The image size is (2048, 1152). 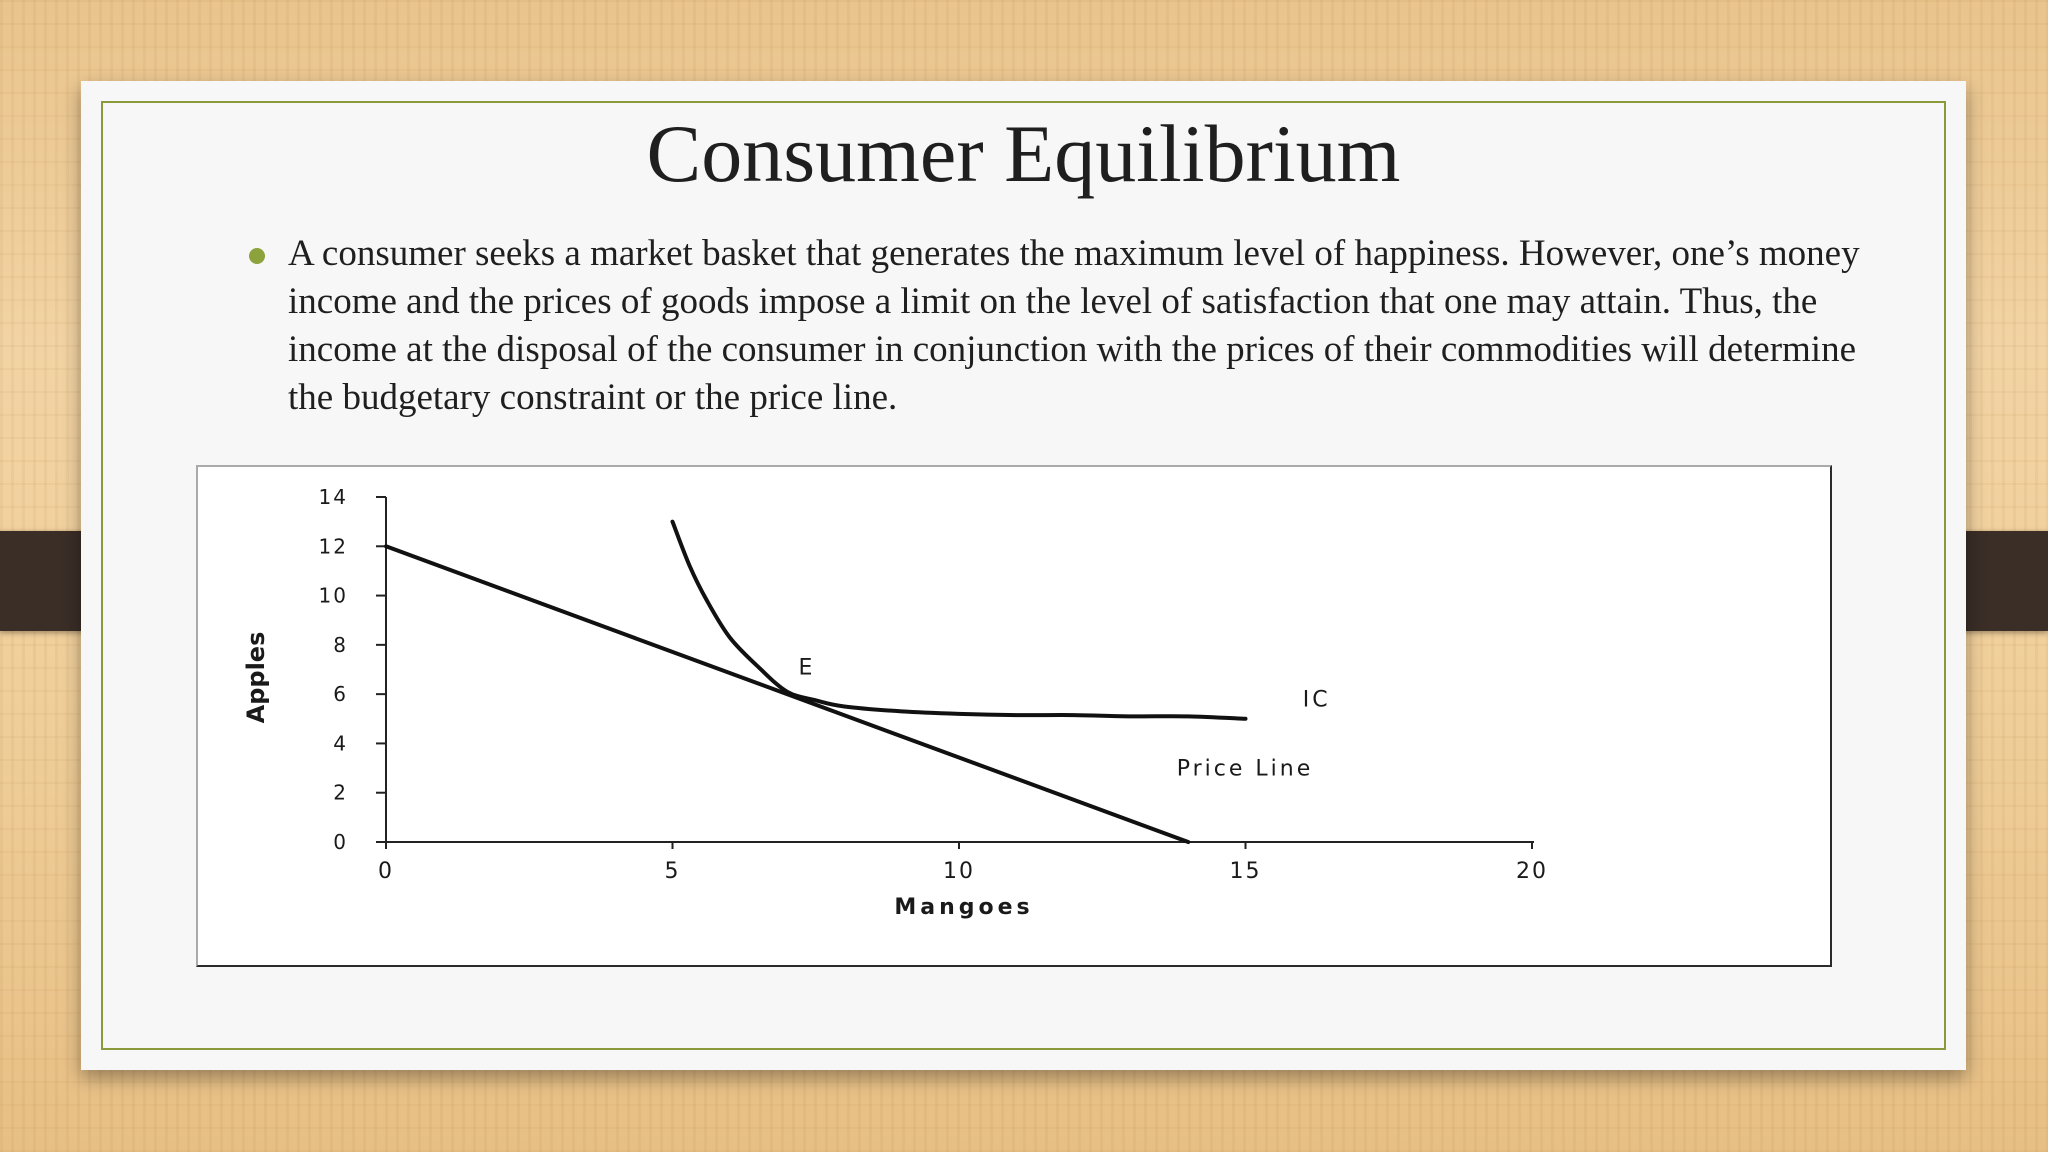 I want to click on slide-title: Consumer Equilibrium, so click(x=1023, y=153).